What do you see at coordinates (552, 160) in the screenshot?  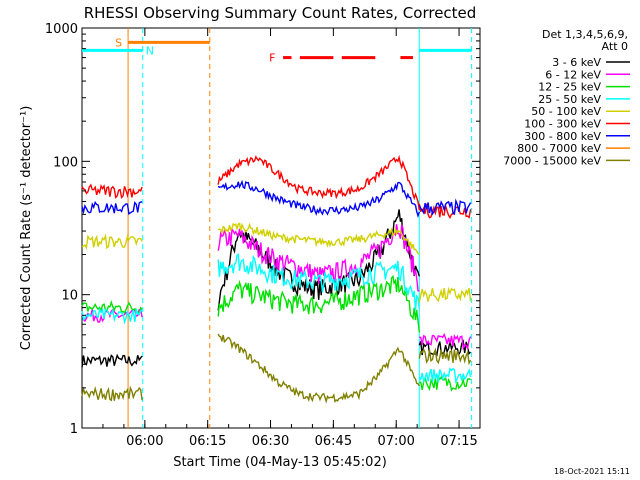 I see `legend-entry-label: 7000 - 15000 keV` at bounding box center [552, 160].